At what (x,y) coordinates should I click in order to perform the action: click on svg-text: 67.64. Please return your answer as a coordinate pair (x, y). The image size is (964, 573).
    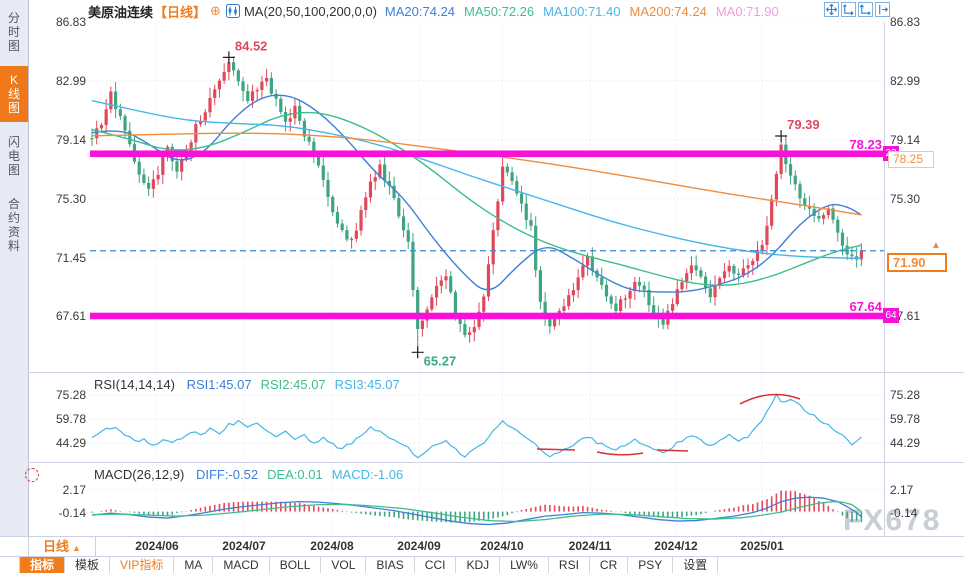
    Looking at the image, I should click on (865, 306).